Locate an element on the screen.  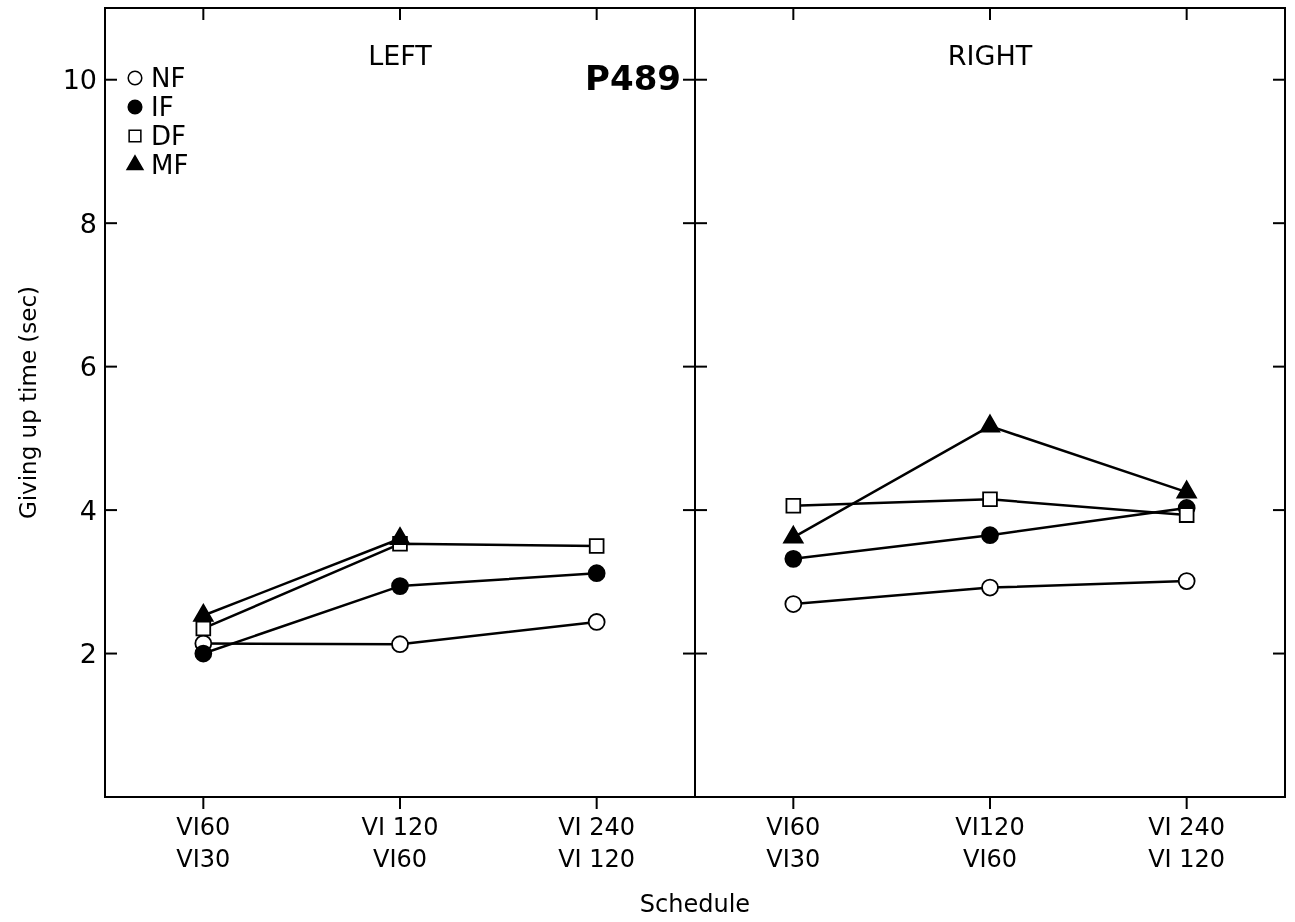
y-tick-label: 4 is located at coordinates (88, 510).